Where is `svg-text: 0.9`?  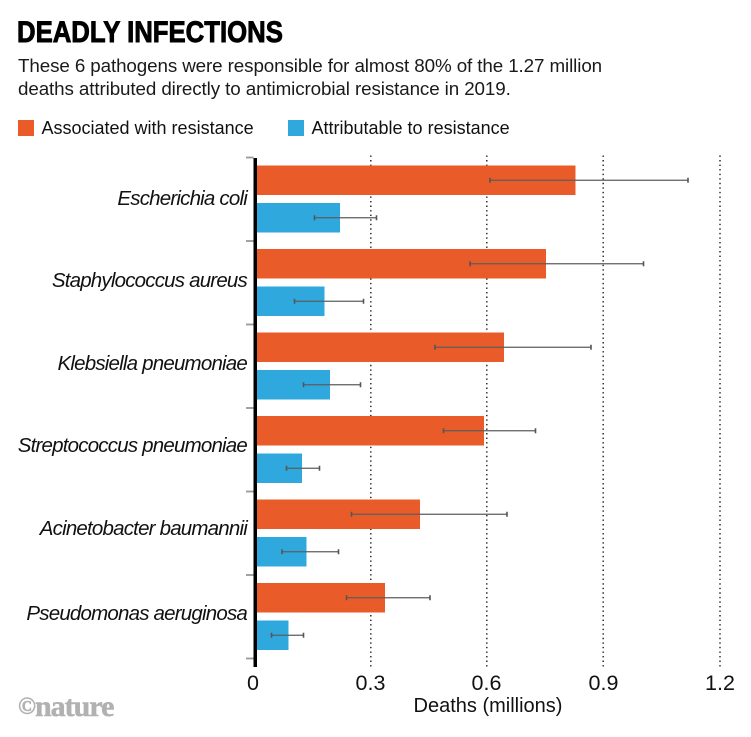
svg-text: 0.9 is located at coordinates (604, 683).